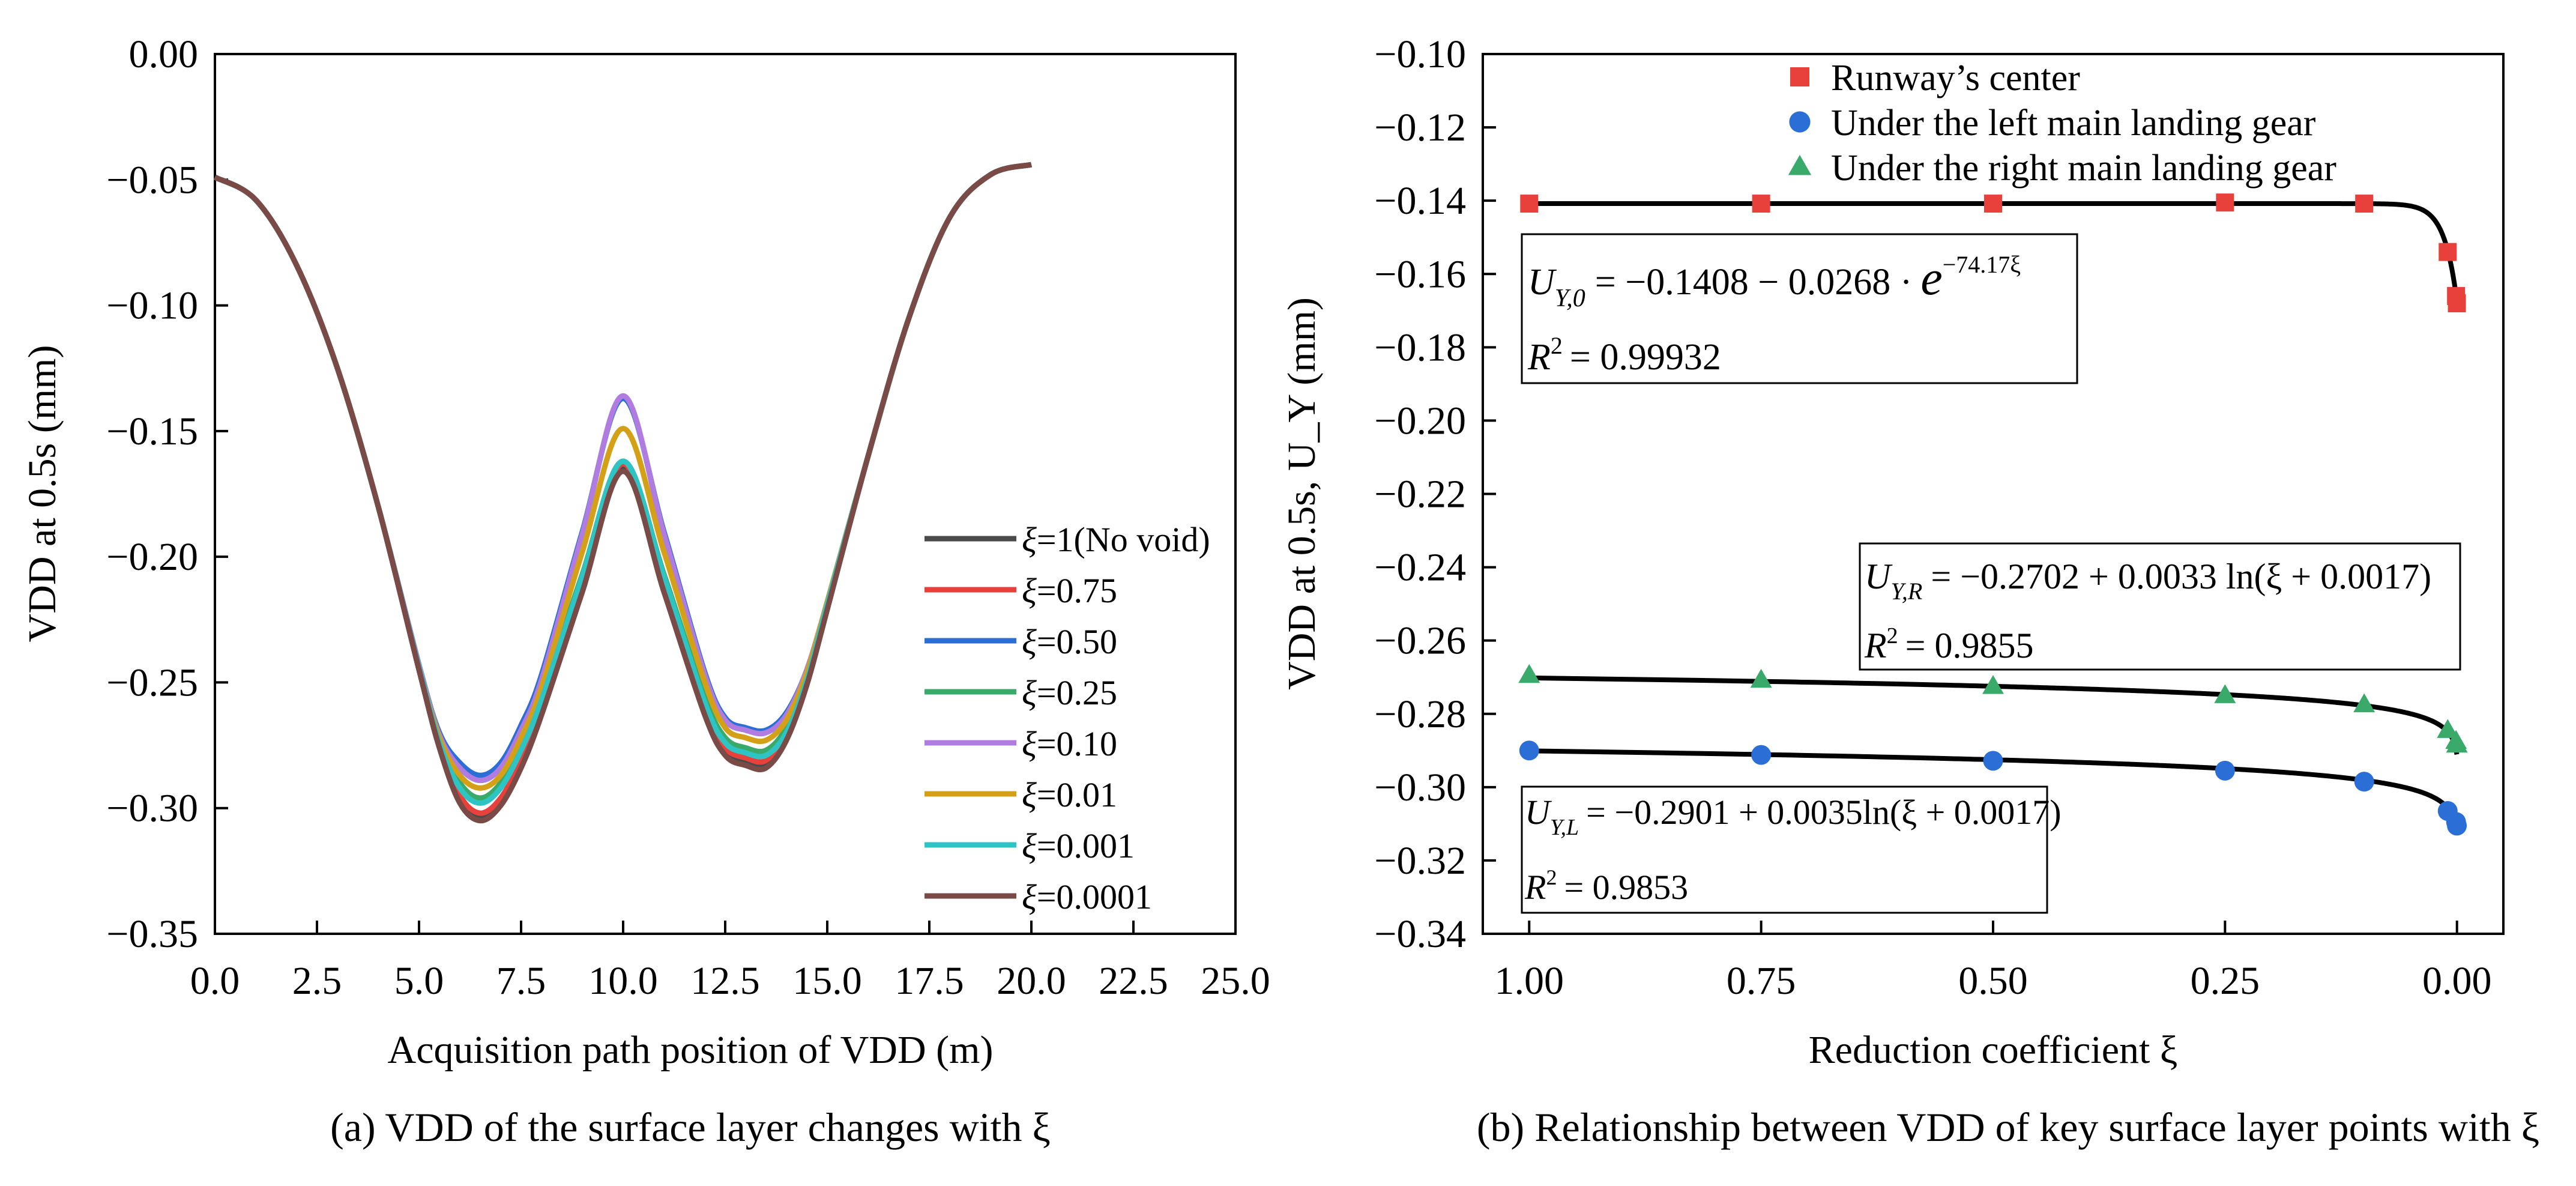  What do you see at coordinates (929, 981) in the screenshot?
I see `x-tick-label: 17.5` at bounding box center [929, 981].